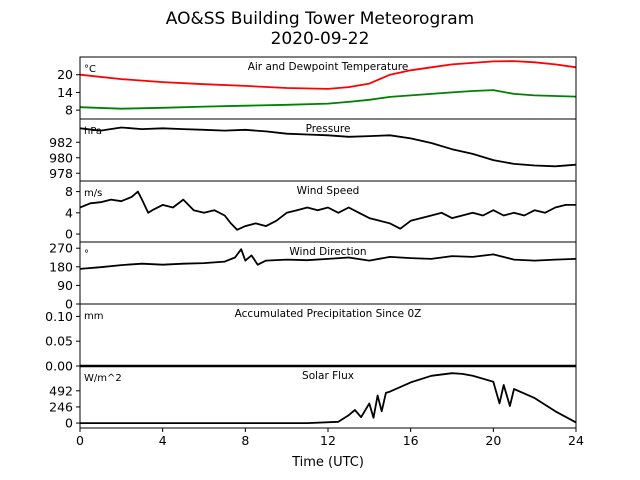  What do you see at coordinates (80, 440) in the screenshot?
I see `xtick-label: 0` at bounding box center [80, 440].